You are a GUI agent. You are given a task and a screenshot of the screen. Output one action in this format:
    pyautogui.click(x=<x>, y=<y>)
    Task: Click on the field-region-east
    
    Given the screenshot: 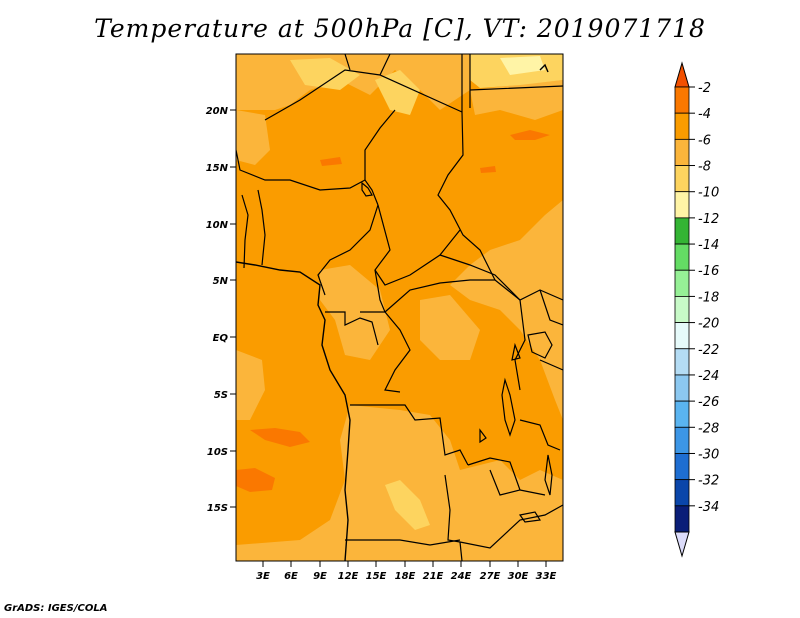 What is the action you would take?
    pyautogui.click(x=506, y=310)
    